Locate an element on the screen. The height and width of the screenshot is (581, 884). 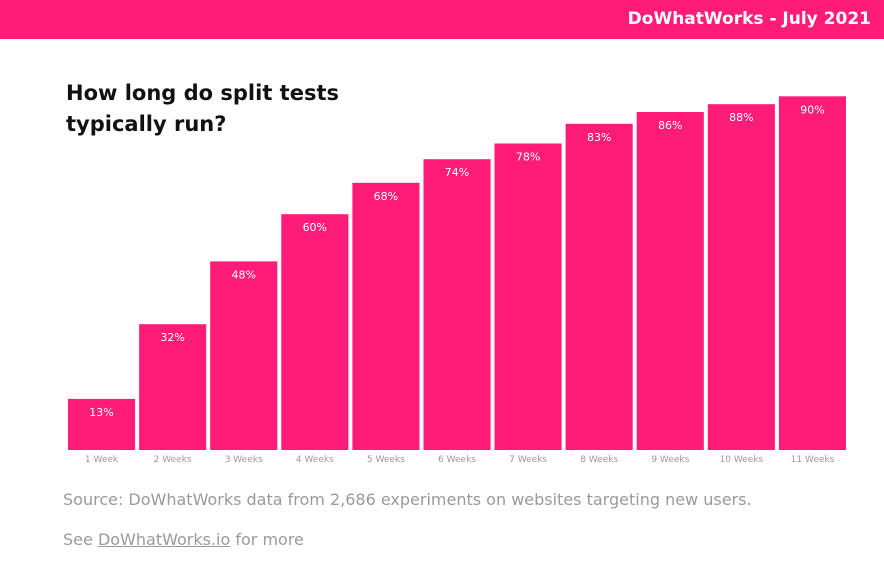
brand-date-title: DoWhatWorks - July 2021 is located at coordinates (749, 19).